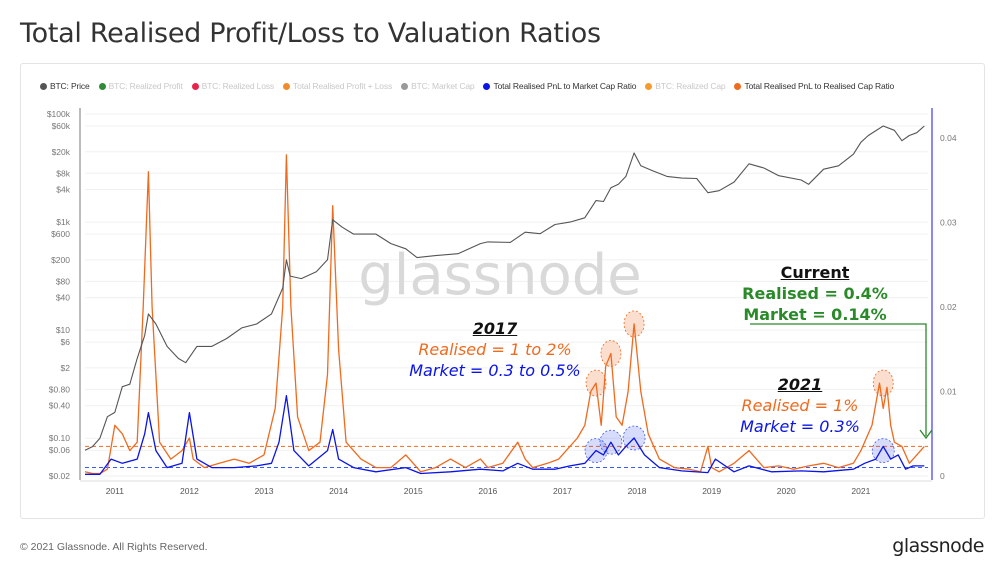  Describe the element at coordinates (800, 384) in the screenshot. I see `annotation-2021-heading: 2021` at that location.